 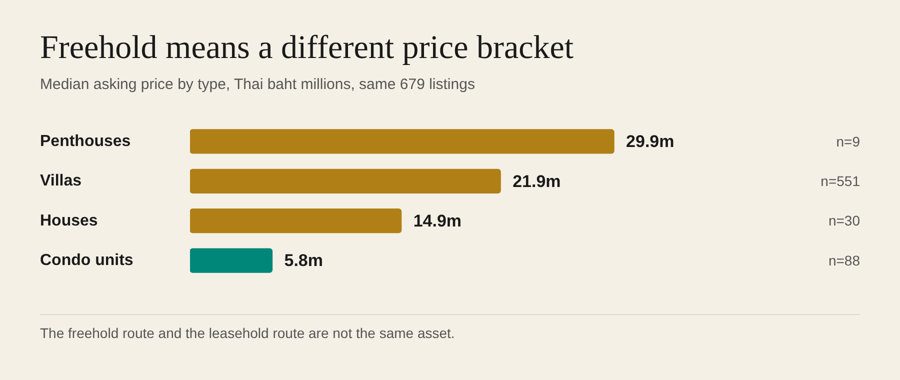 I want to click on chart-subtitle: Median asking price by type, Thai baht millions, same 679 listings, so click(x=257, y=84).